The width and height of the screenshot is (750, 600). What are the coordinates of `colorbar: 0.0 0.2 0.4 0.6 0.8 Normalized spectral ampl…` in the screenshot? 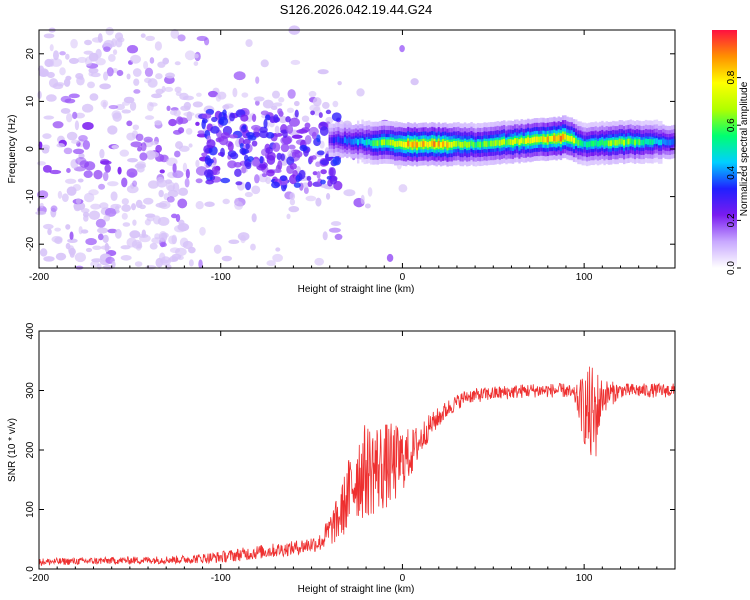 It's located at (731, 152).